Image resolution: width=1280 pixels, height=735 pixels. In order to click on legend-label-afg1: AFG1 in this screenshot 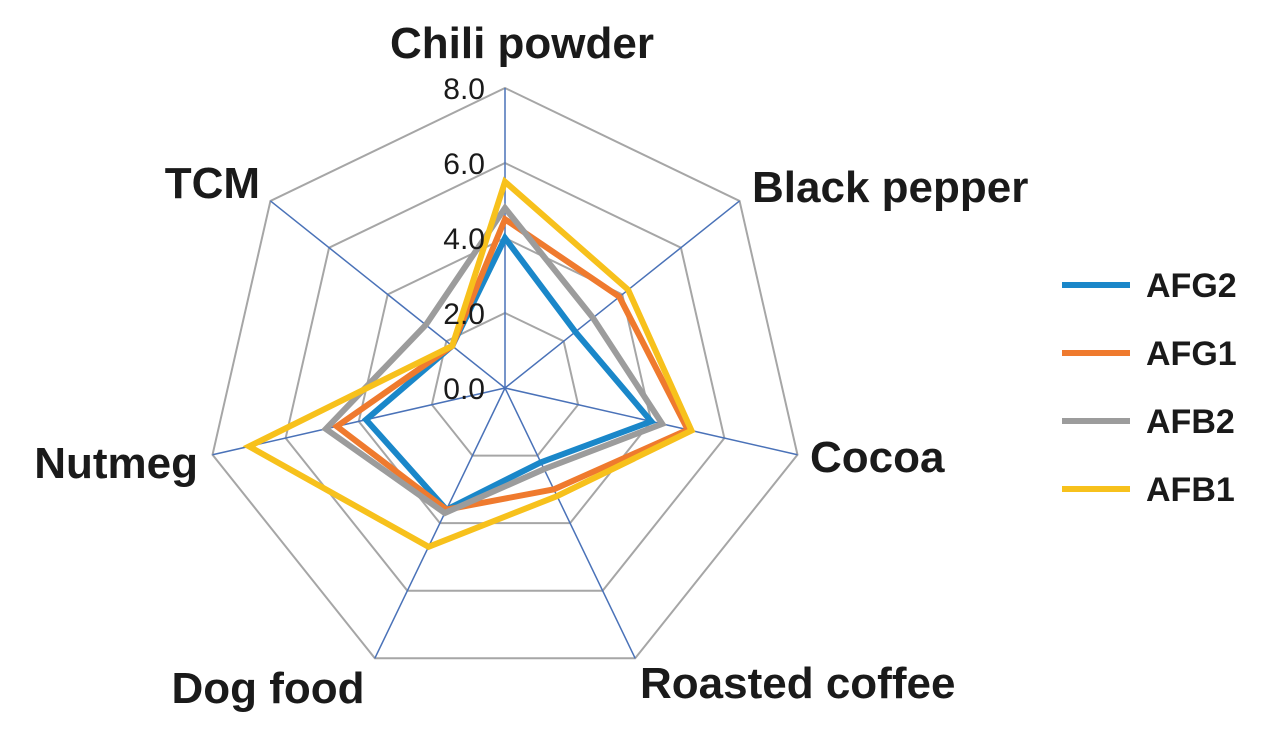, I will do `click(1191, 354)`.